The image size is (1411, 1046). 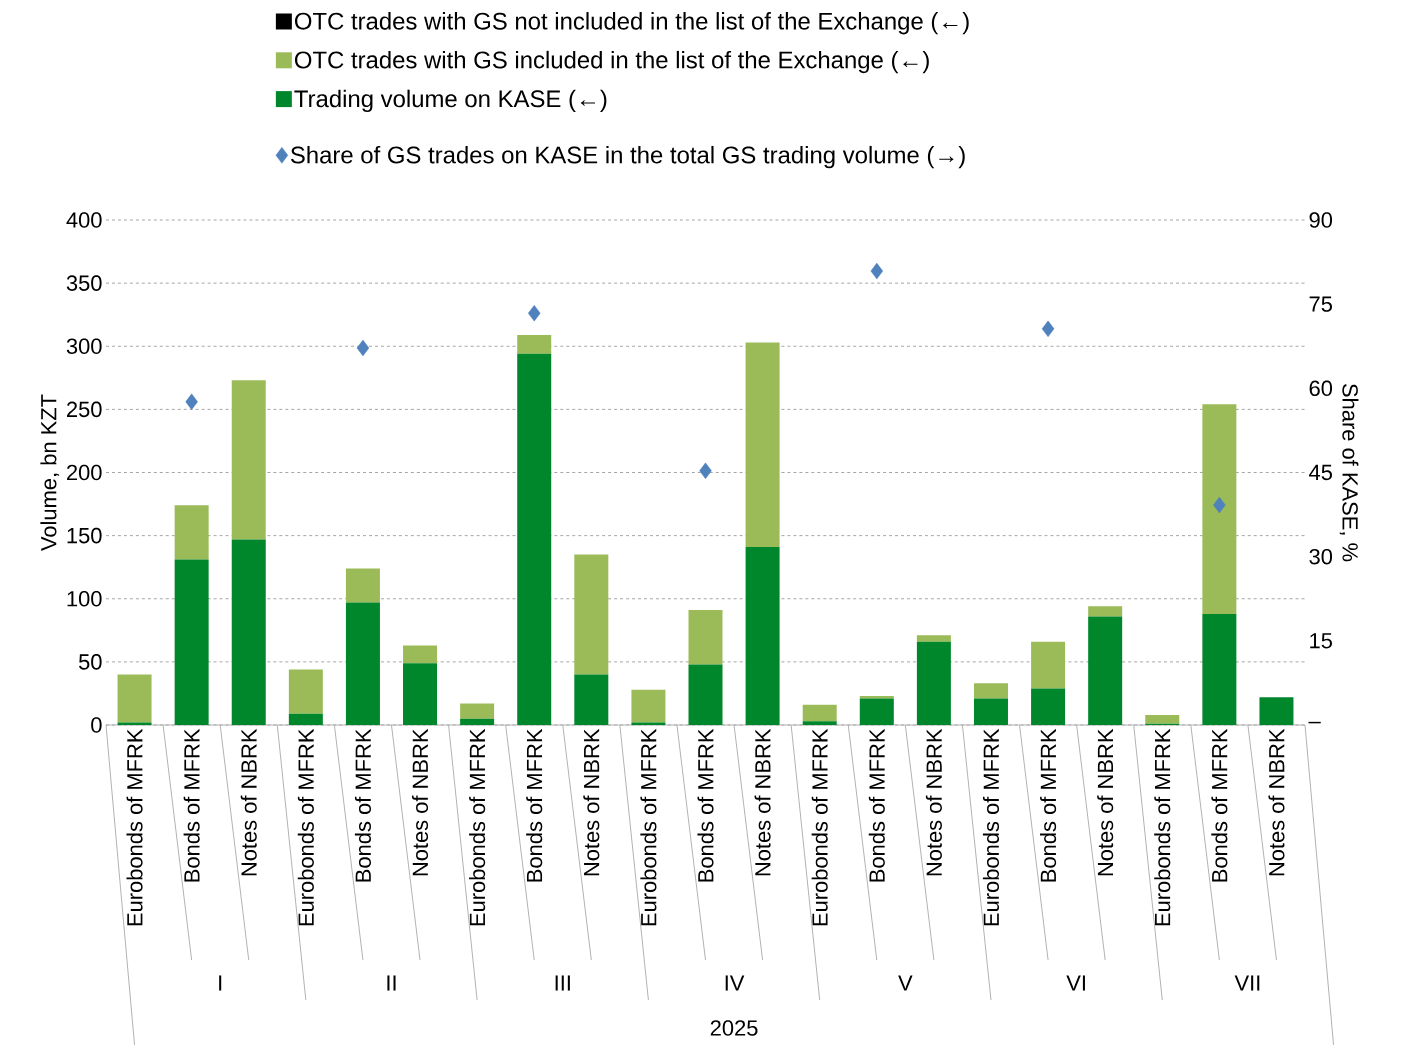 What do you see at coordinates (391, 983) in the screenshot?
I see `text: II` at bounding box center [391, 983].